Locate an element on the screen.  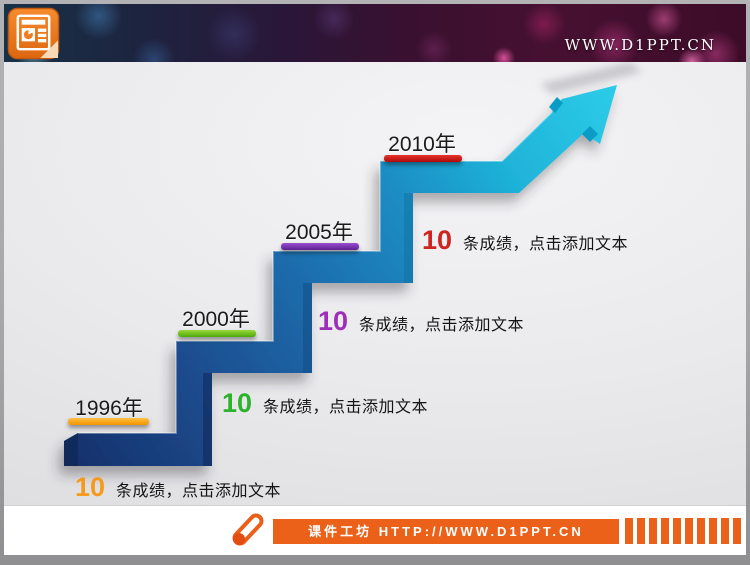
caption-row-1: 10 条成绩，点击添加文本 is located at coordinates (178, 487).